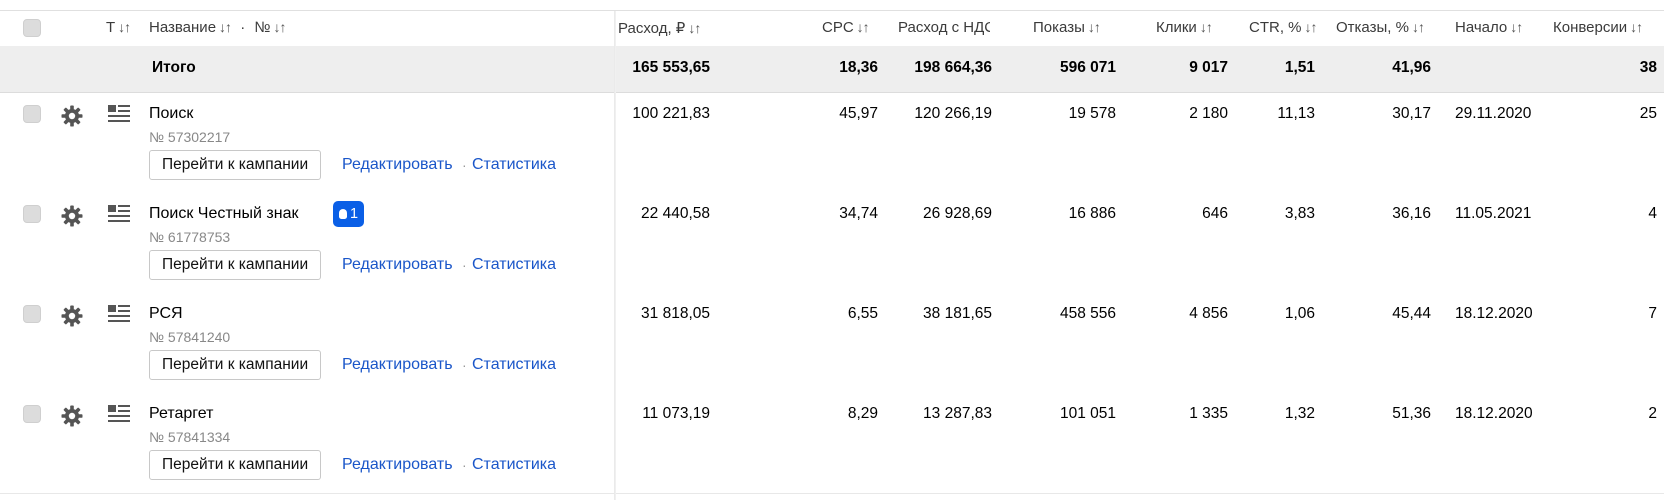  Describe the element at coordinates (1372, 27) in the screenshot. I see `column-header-label: Отказы, %` at that location.